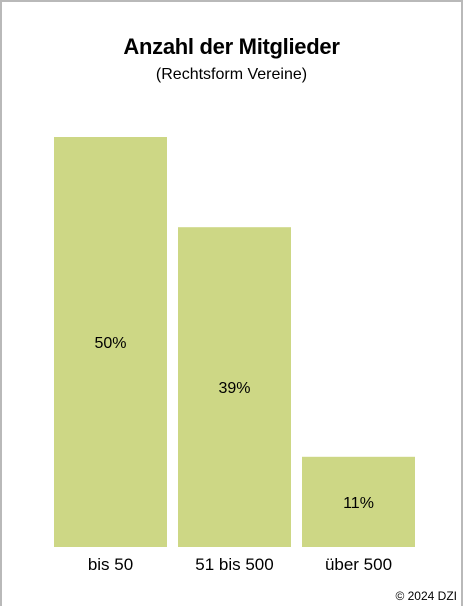 This screenshot has height=606, width=463. What do you see at coordinates (426, 596) in the screenshot?
I see `copyright-note: © 2024 DZI` at bounding box center [426, 596].